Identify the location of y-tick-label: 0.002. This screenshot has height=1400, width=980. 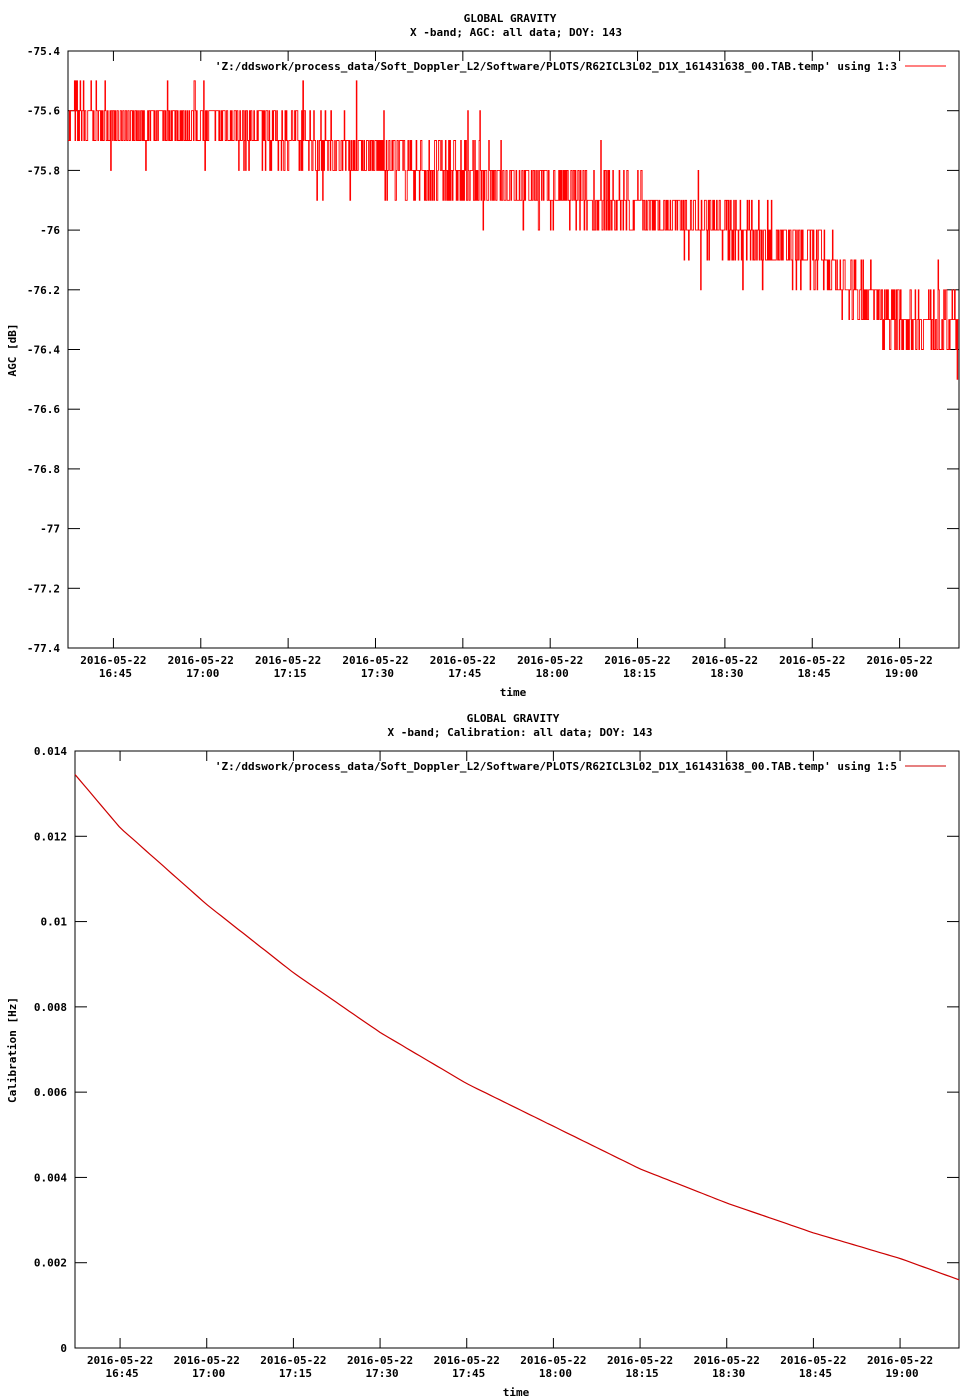
(50, 1263).